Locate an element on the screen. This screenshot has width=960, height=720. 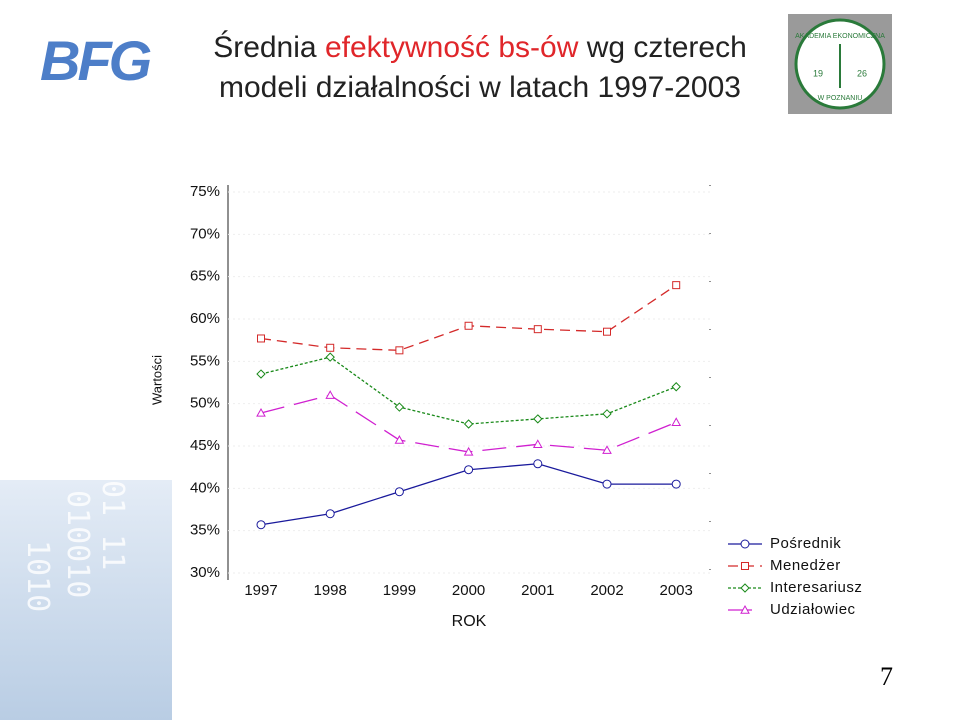
logo-year: 19 is located at coordinates (818, 73).